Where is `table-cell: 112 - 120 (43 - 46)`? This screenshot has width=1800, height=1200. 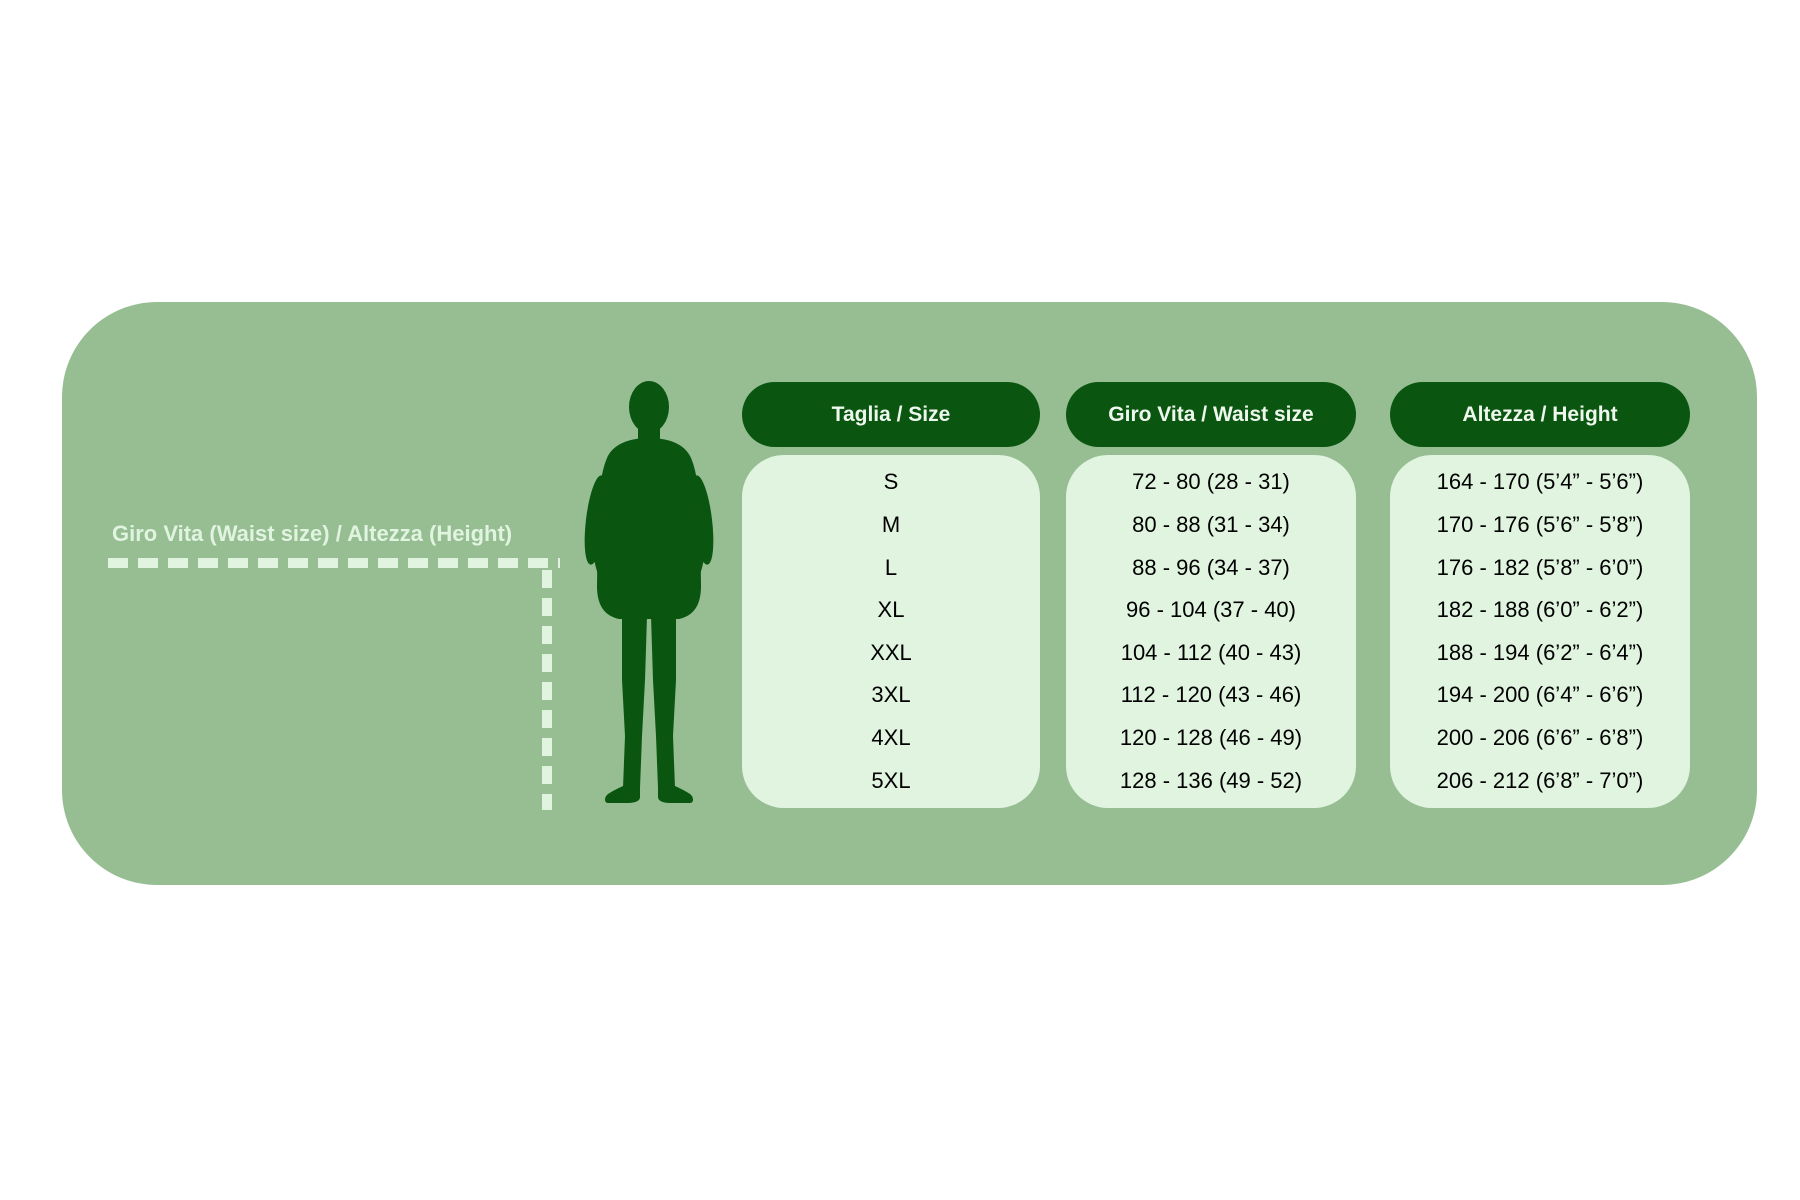 table-cell: 112 - 120 (43 - 46) is located at coordinates (1211, 695).